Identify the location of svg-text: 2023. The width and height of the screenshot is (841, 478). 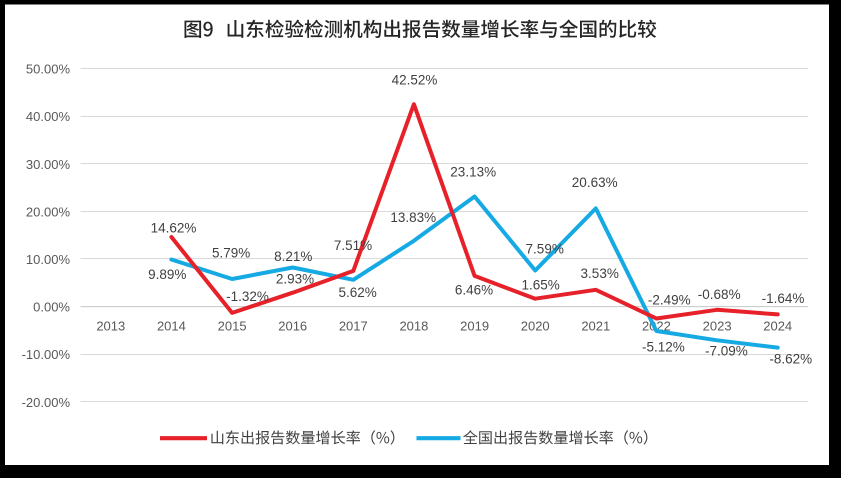
(717, 325).